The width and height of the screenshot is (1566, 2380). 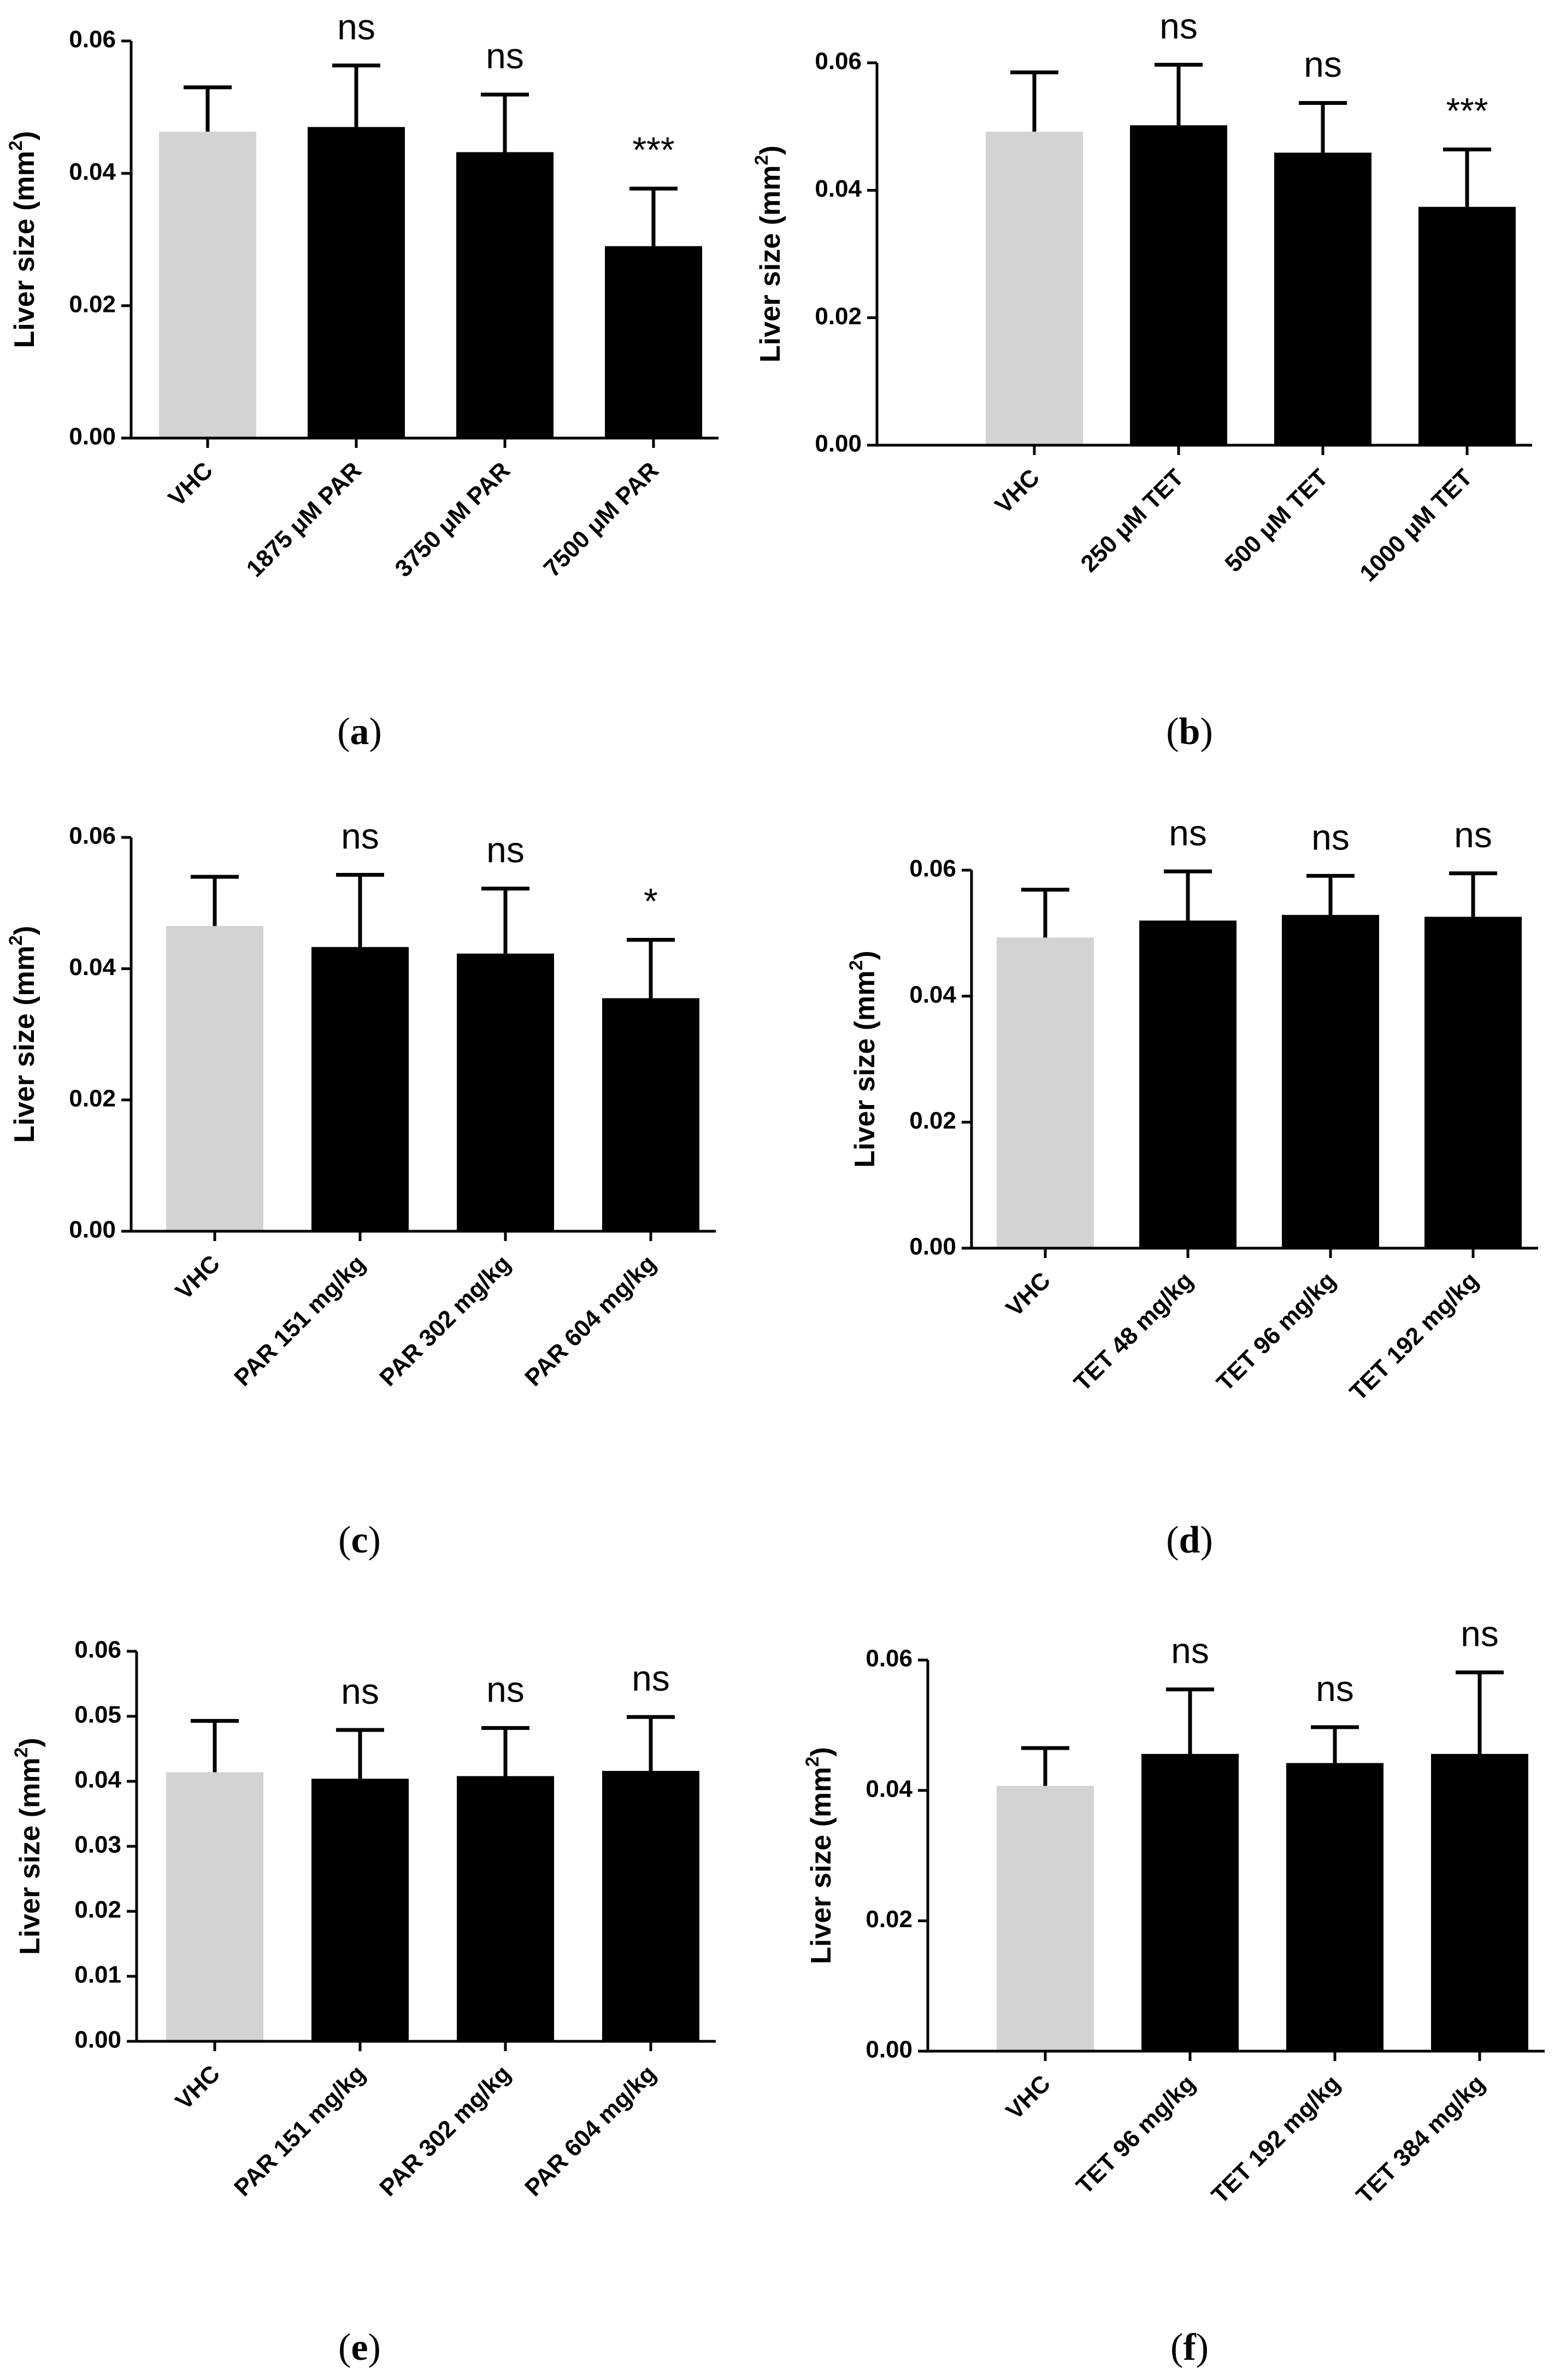 I want to click on category-label-4: TET 384 mg/kg, so click(x=1420, y=2139).